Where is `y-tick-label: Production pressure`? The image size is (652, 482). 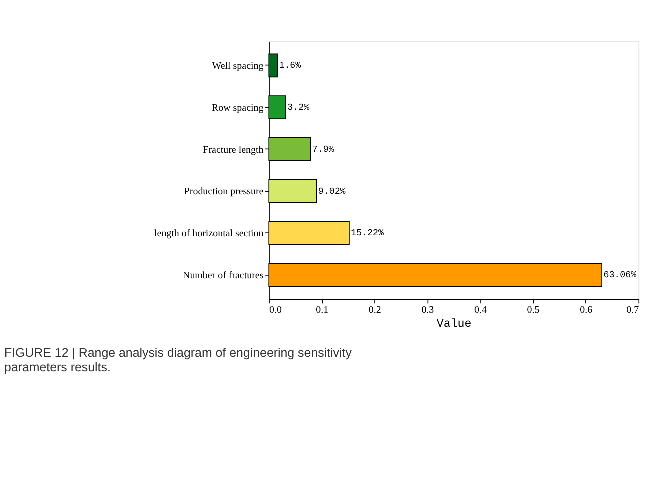 y-tick-label: Production pressure is located at coordinates (224, 192).